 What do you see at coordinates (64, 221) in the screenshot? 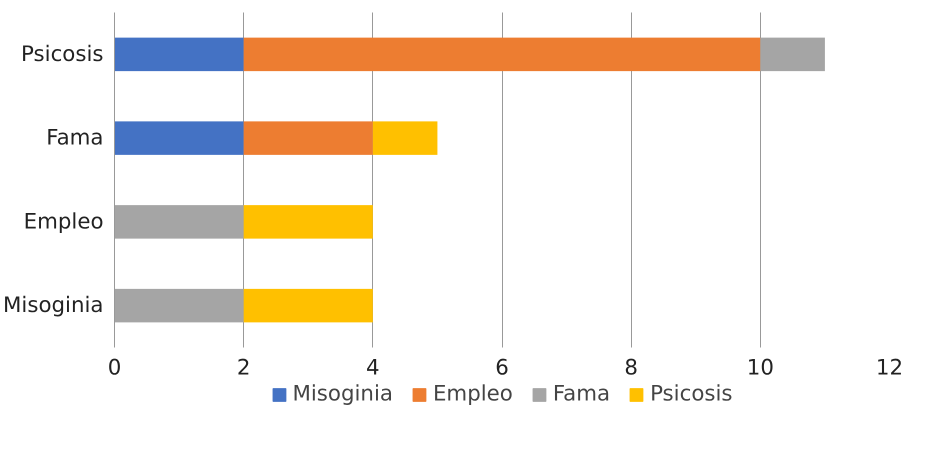
I see `y-tick-label: Empleo` at bounding box center [64, 221].